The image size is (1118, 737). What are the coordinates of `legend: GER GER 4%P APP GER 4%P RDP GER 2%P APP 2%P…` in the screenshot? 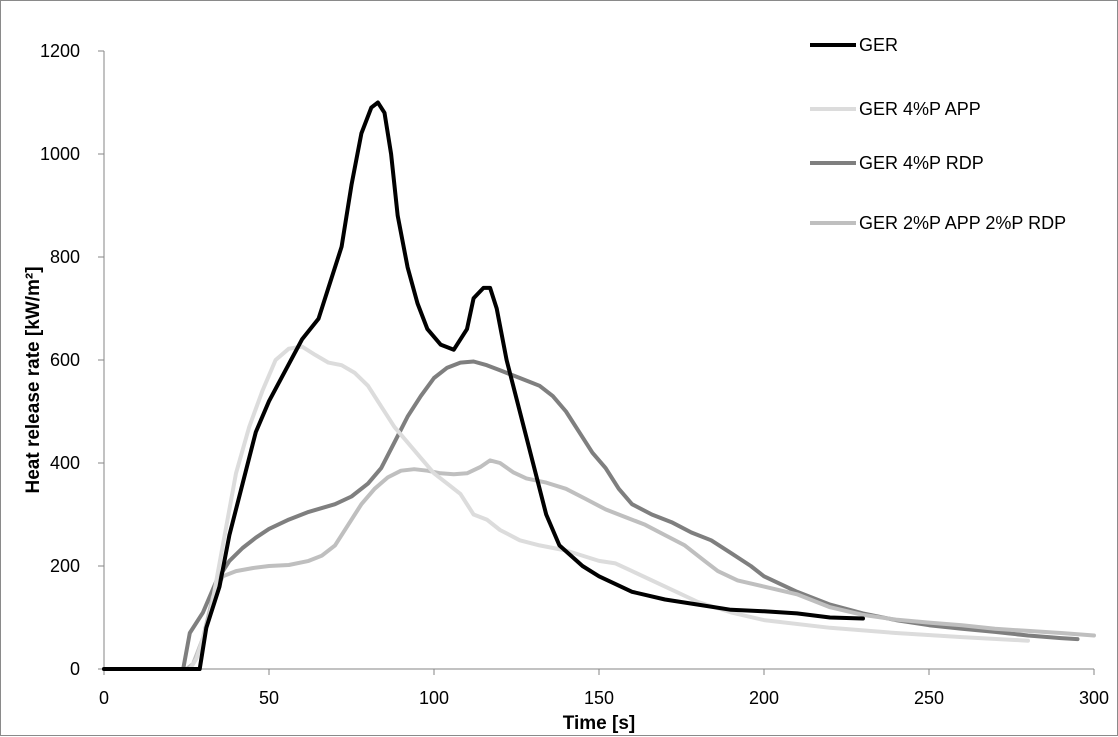 It's located at (938, 134).